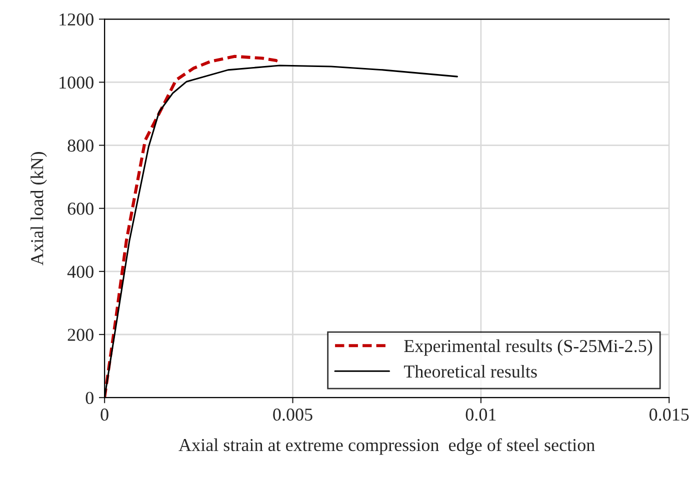 This screenshot has height=479, width=697. I want to click on legend-label: Experimental results (S-25Mi-2.5), so click(528, 347).